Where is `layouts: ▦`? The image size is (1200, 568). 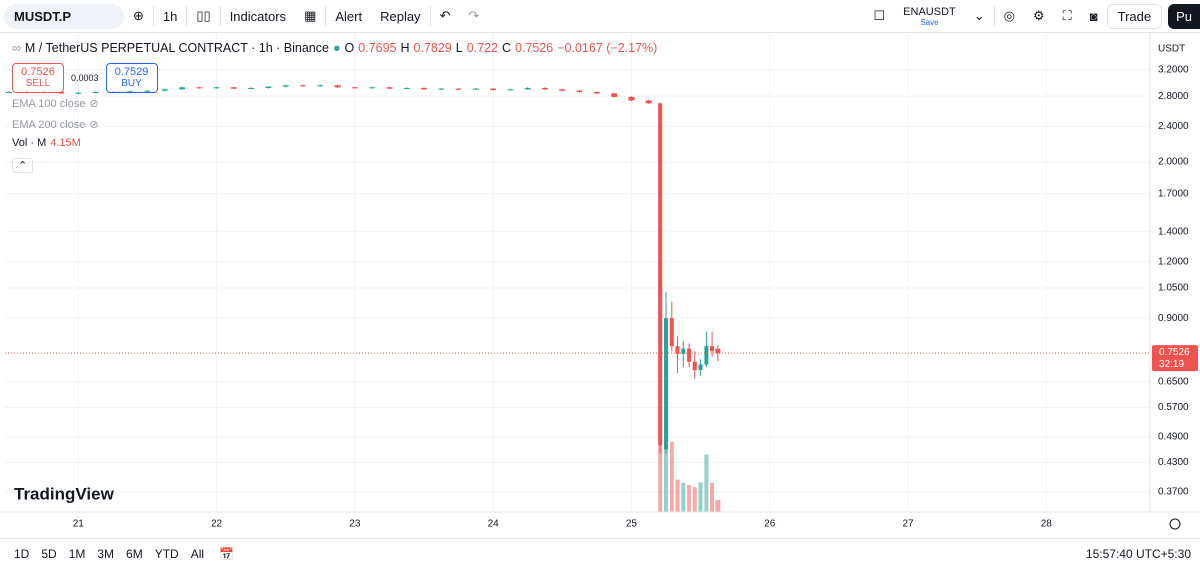
layouts: ▦ is located at coordinates (310, 16).